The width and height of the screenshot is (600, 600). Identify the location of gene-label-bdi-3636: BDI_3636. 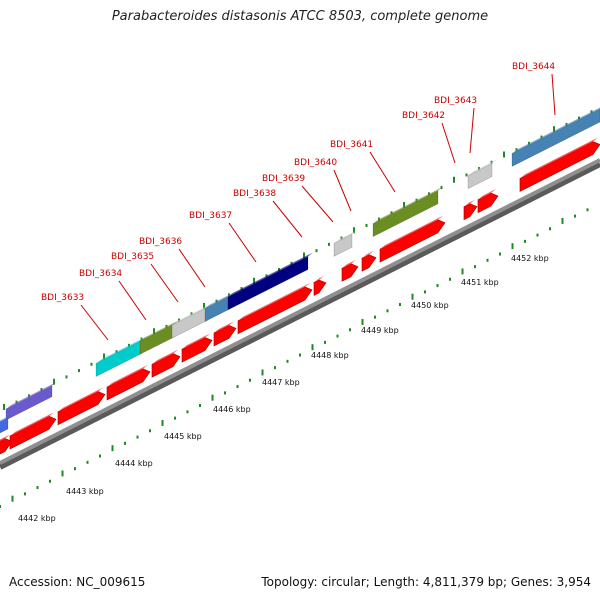
(160, 242).